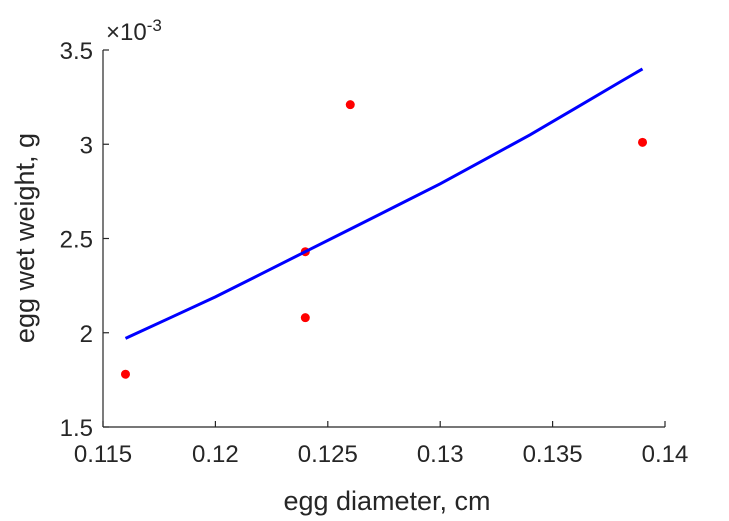 Image resolution: width=729 pixels, height=521 pixels. What do you see at coordinates (134, 31) in the screenshot?
I see `y-axis-exponent-label: ×10⁻³` at bounding box center [134, 31].